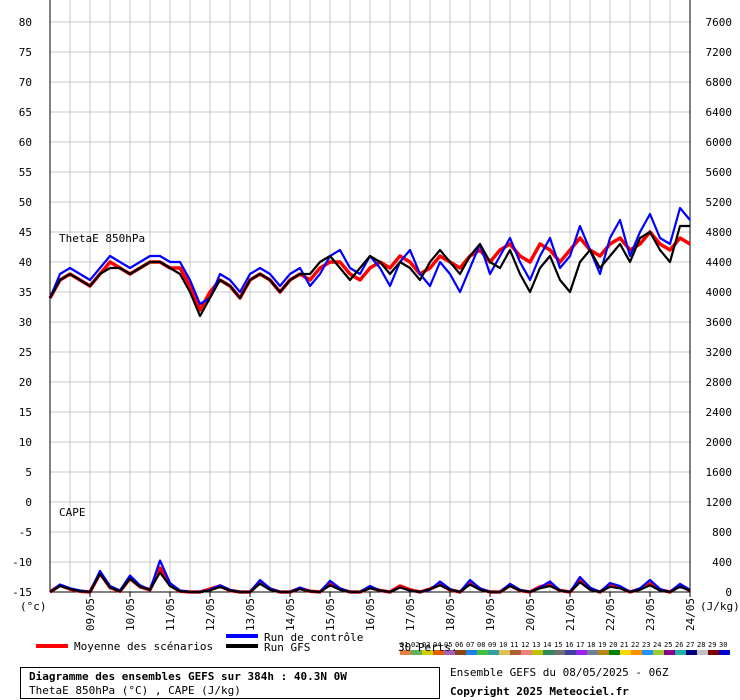 This screenshot has width=740, height=700. What do you see at coordinates (25, 352) in the screenshot?
I see `left-tick-label: 25` at bounding box center [25, 352].